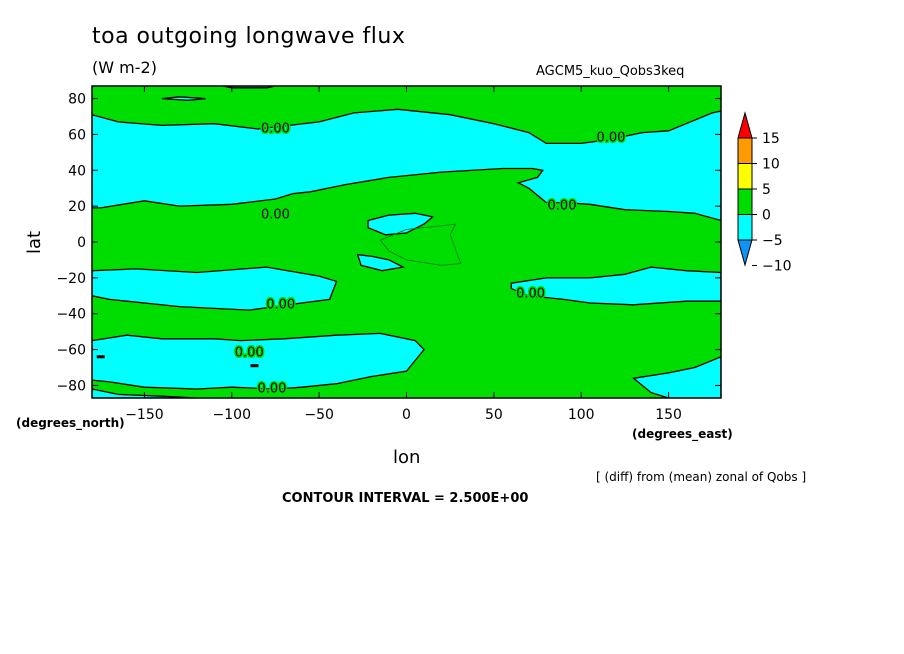 The image size is (904, 654). Describe the element at coordinates (77, 100) in the screenshot. I see `y-tick-label: 80` at that location.